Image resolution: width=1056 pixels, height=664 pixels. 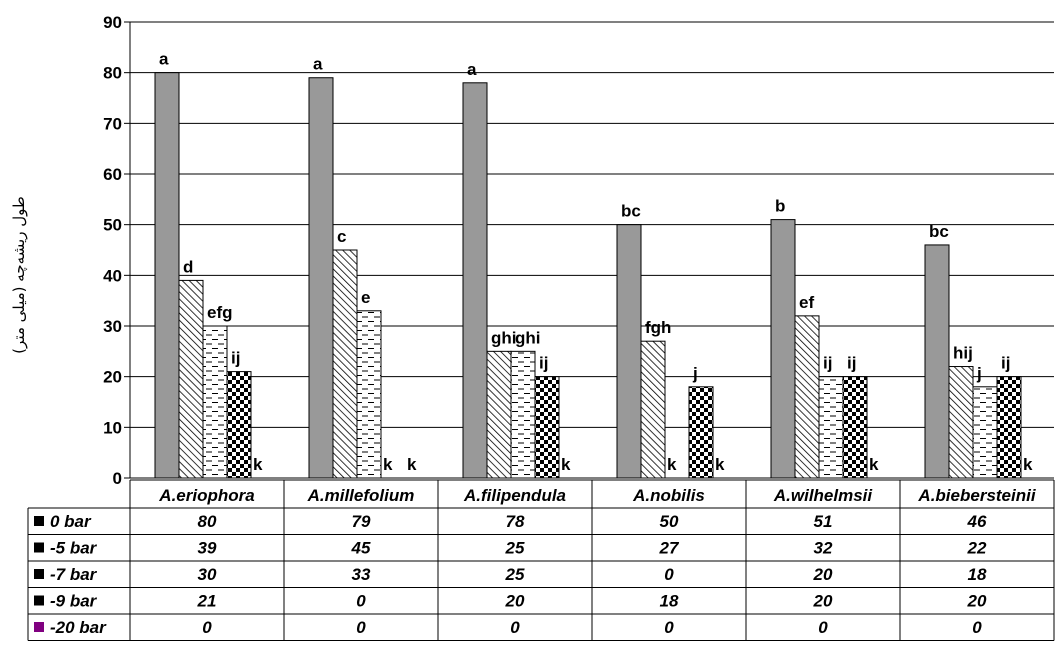 I want to click on table-cell: 80, so click(x=207, y=521).